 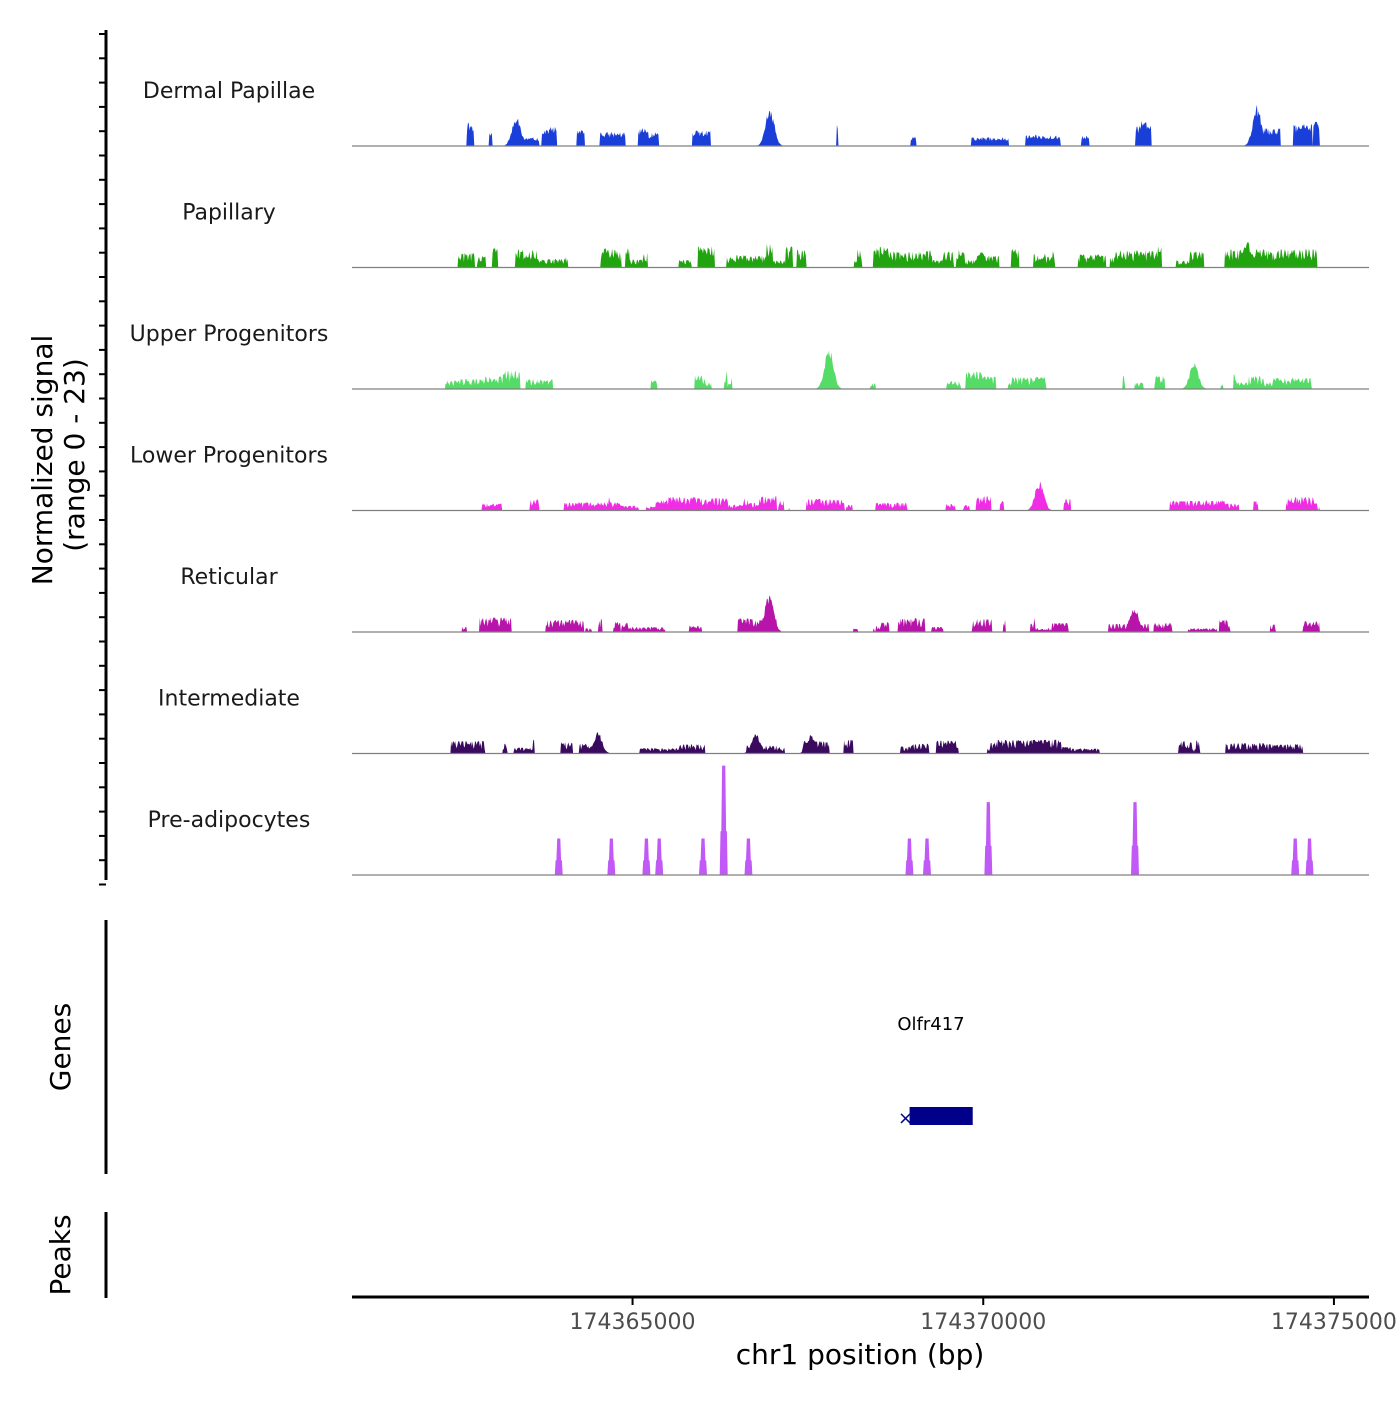 I want to click on gene-body, so click(x=941, y=1116).